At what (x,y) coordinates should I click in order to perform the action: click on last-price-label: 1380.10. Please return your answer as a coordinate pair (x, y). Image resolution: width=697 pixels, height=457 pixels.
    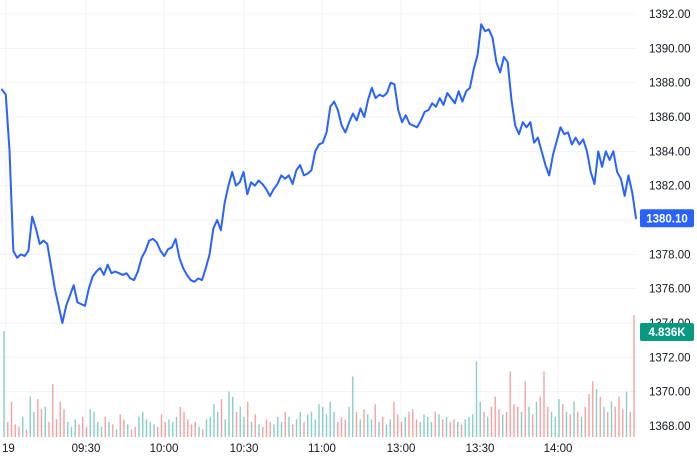
    Looking at the image, I should click on (667, 219).